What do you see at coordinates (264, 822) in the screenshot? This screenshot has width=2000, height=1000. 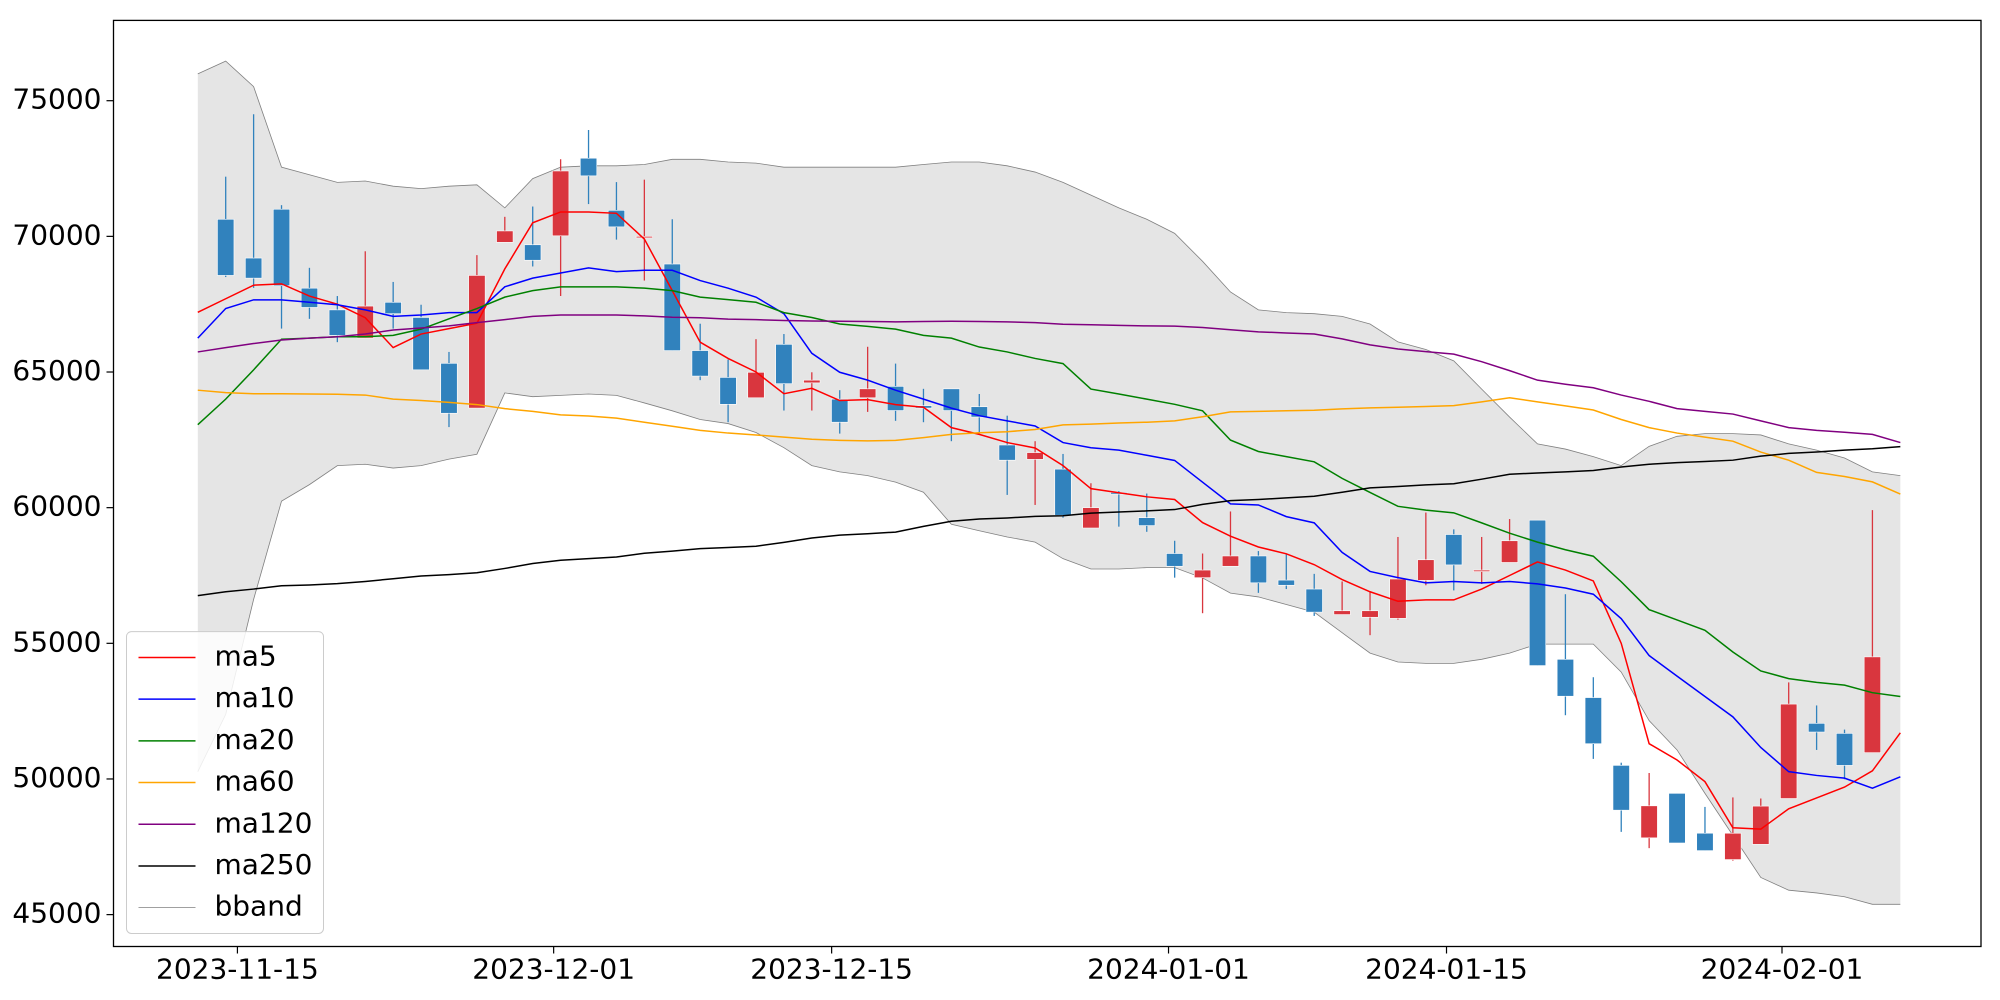 I see `legend-label: ma120` at bounding box center [264, 822].